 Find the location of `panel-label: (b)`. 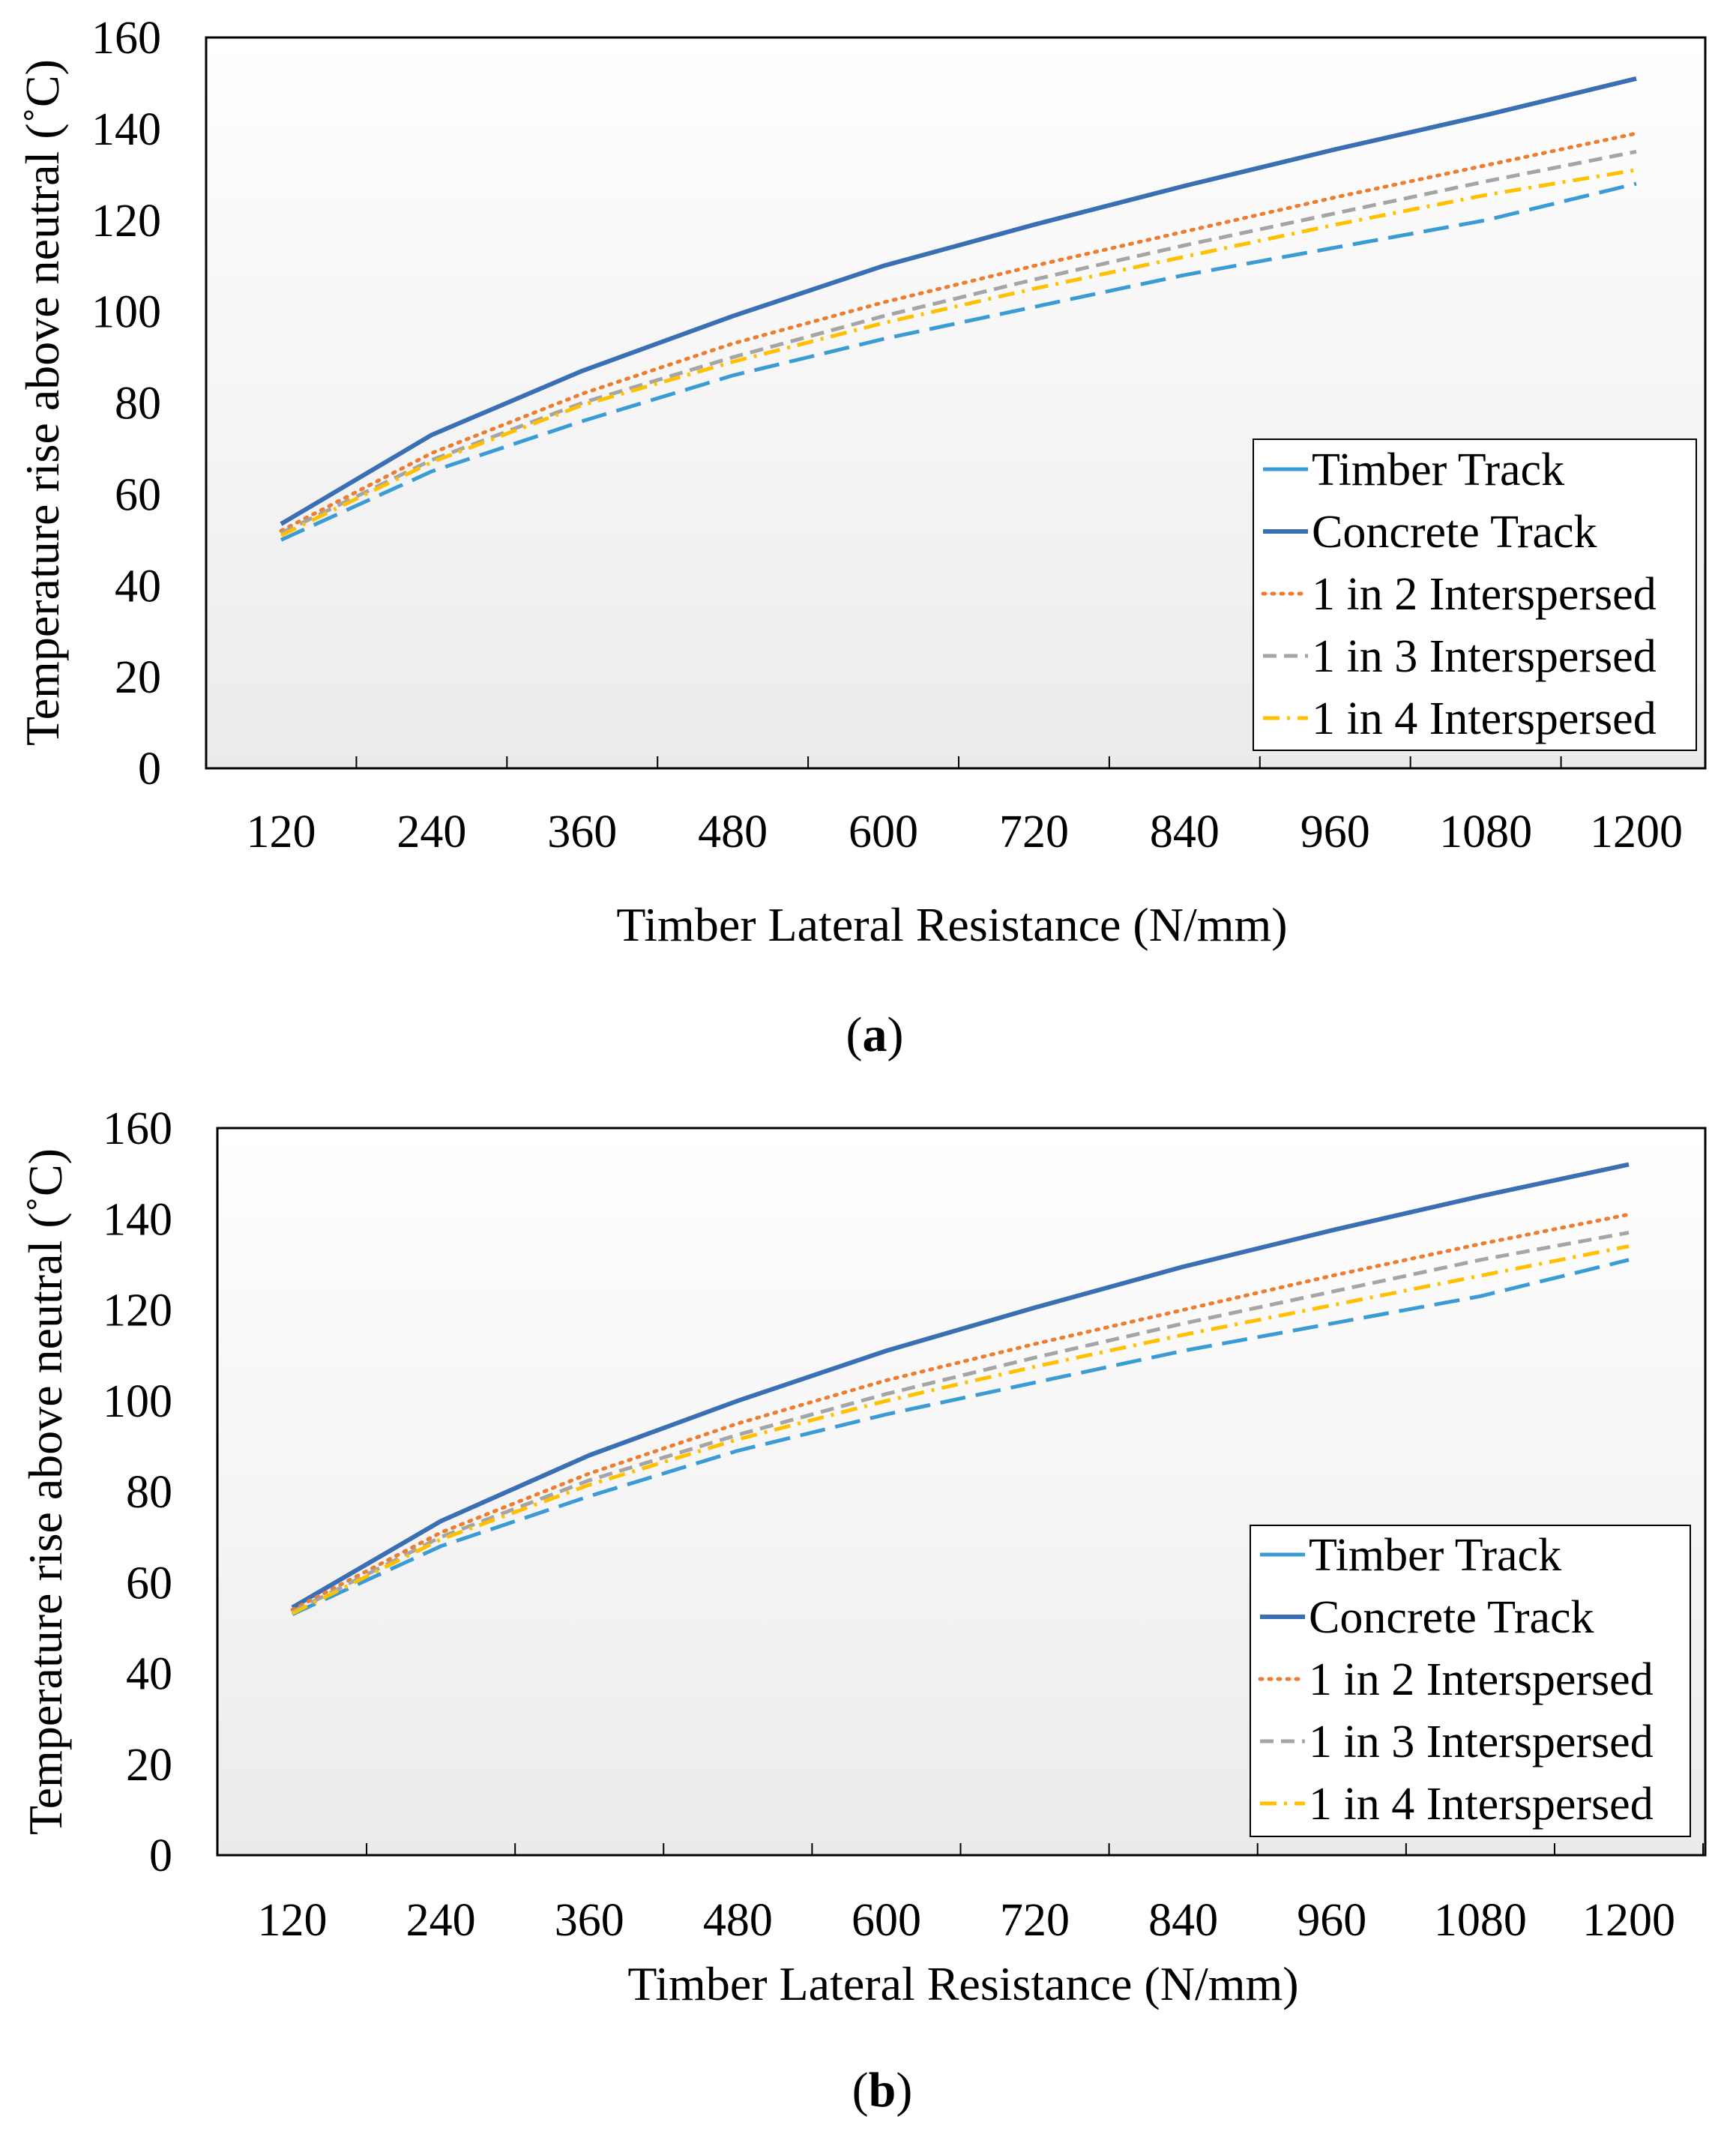

panel-label: (b) is located at coordinates (882, 2090).